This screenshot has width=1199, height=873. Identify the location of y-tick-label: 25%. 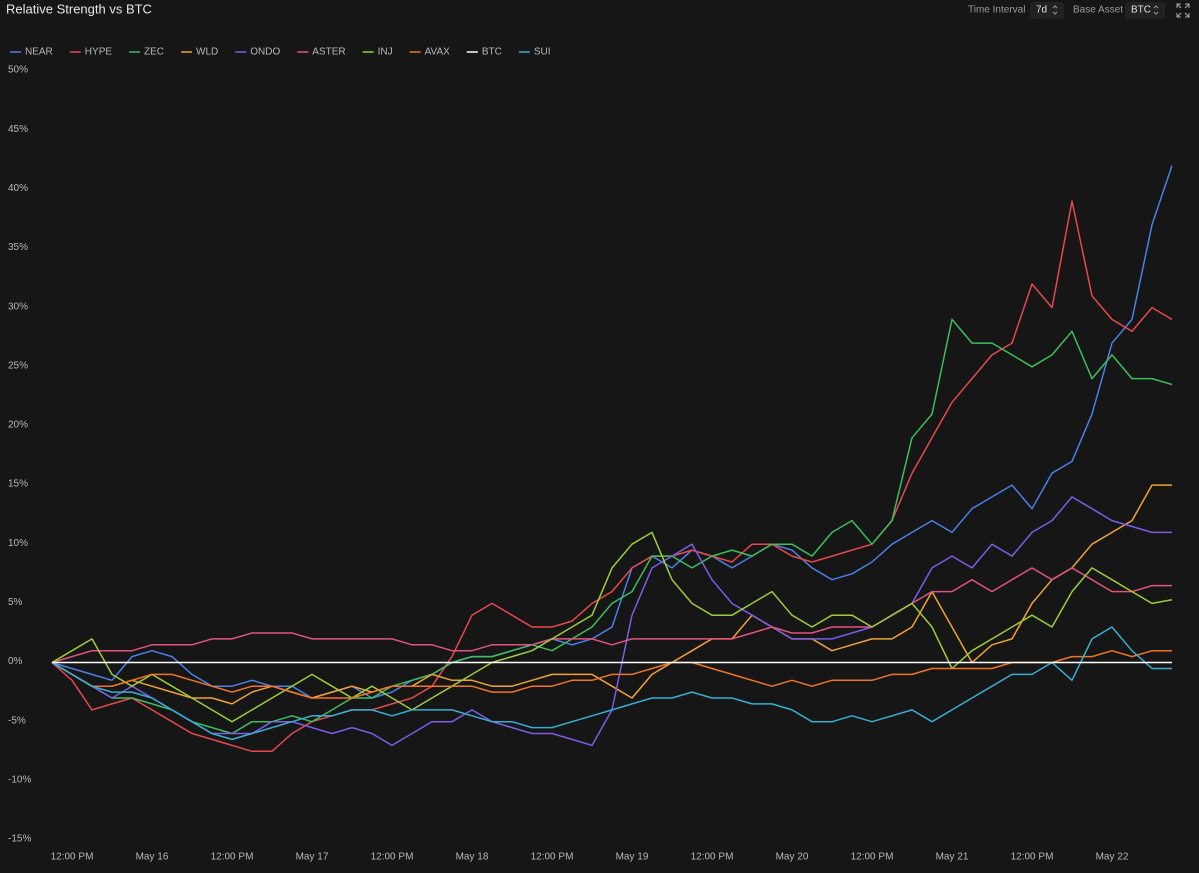
(18, 365).